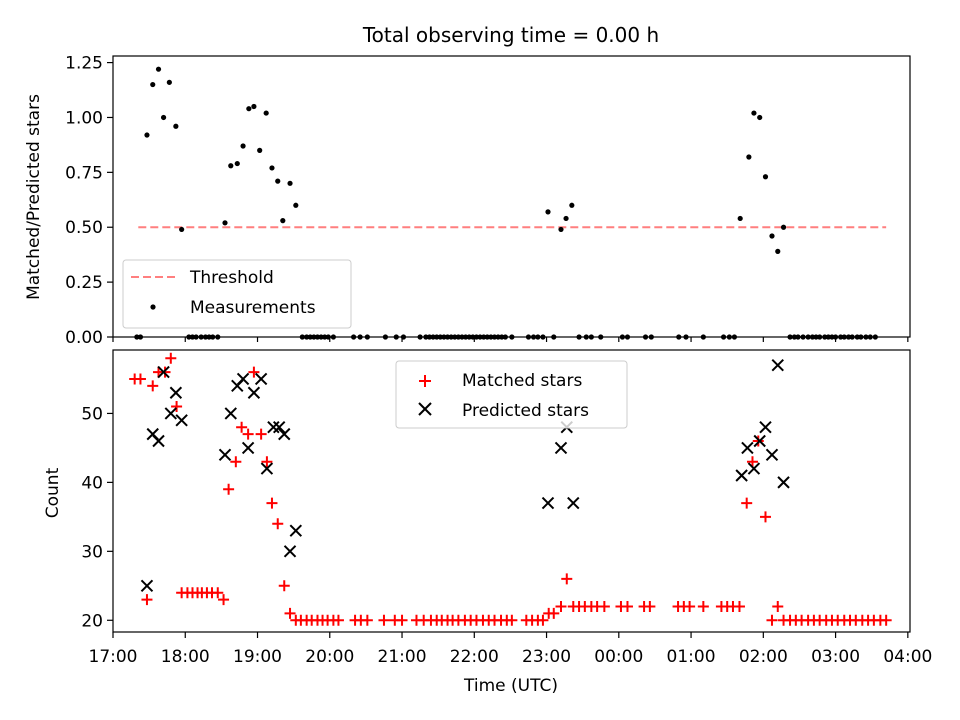 The height and width of the screenshot is (720, 960). Describe the element at coordinates (237, 294) in the screenshot. I see `top-legend: Threshold Measurements` at that location.